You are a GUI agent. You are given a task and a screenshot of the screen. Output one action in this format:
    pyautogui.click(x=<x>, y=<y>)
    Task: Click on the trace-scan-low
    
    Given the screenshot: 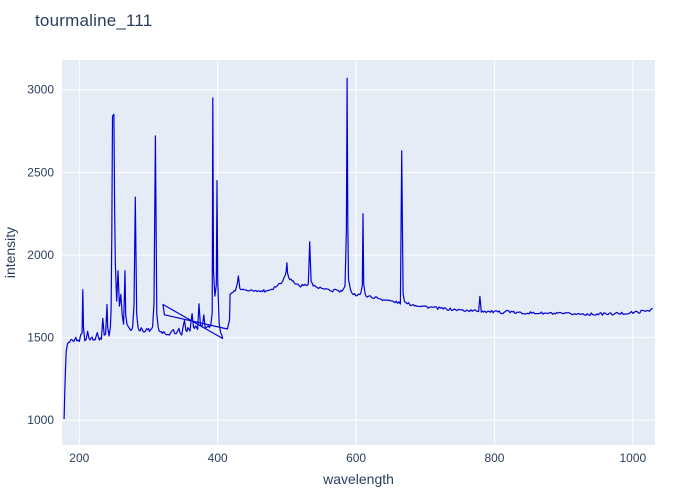 What is the action you would take?
    pyautogui.click(x=143, y=258)
    